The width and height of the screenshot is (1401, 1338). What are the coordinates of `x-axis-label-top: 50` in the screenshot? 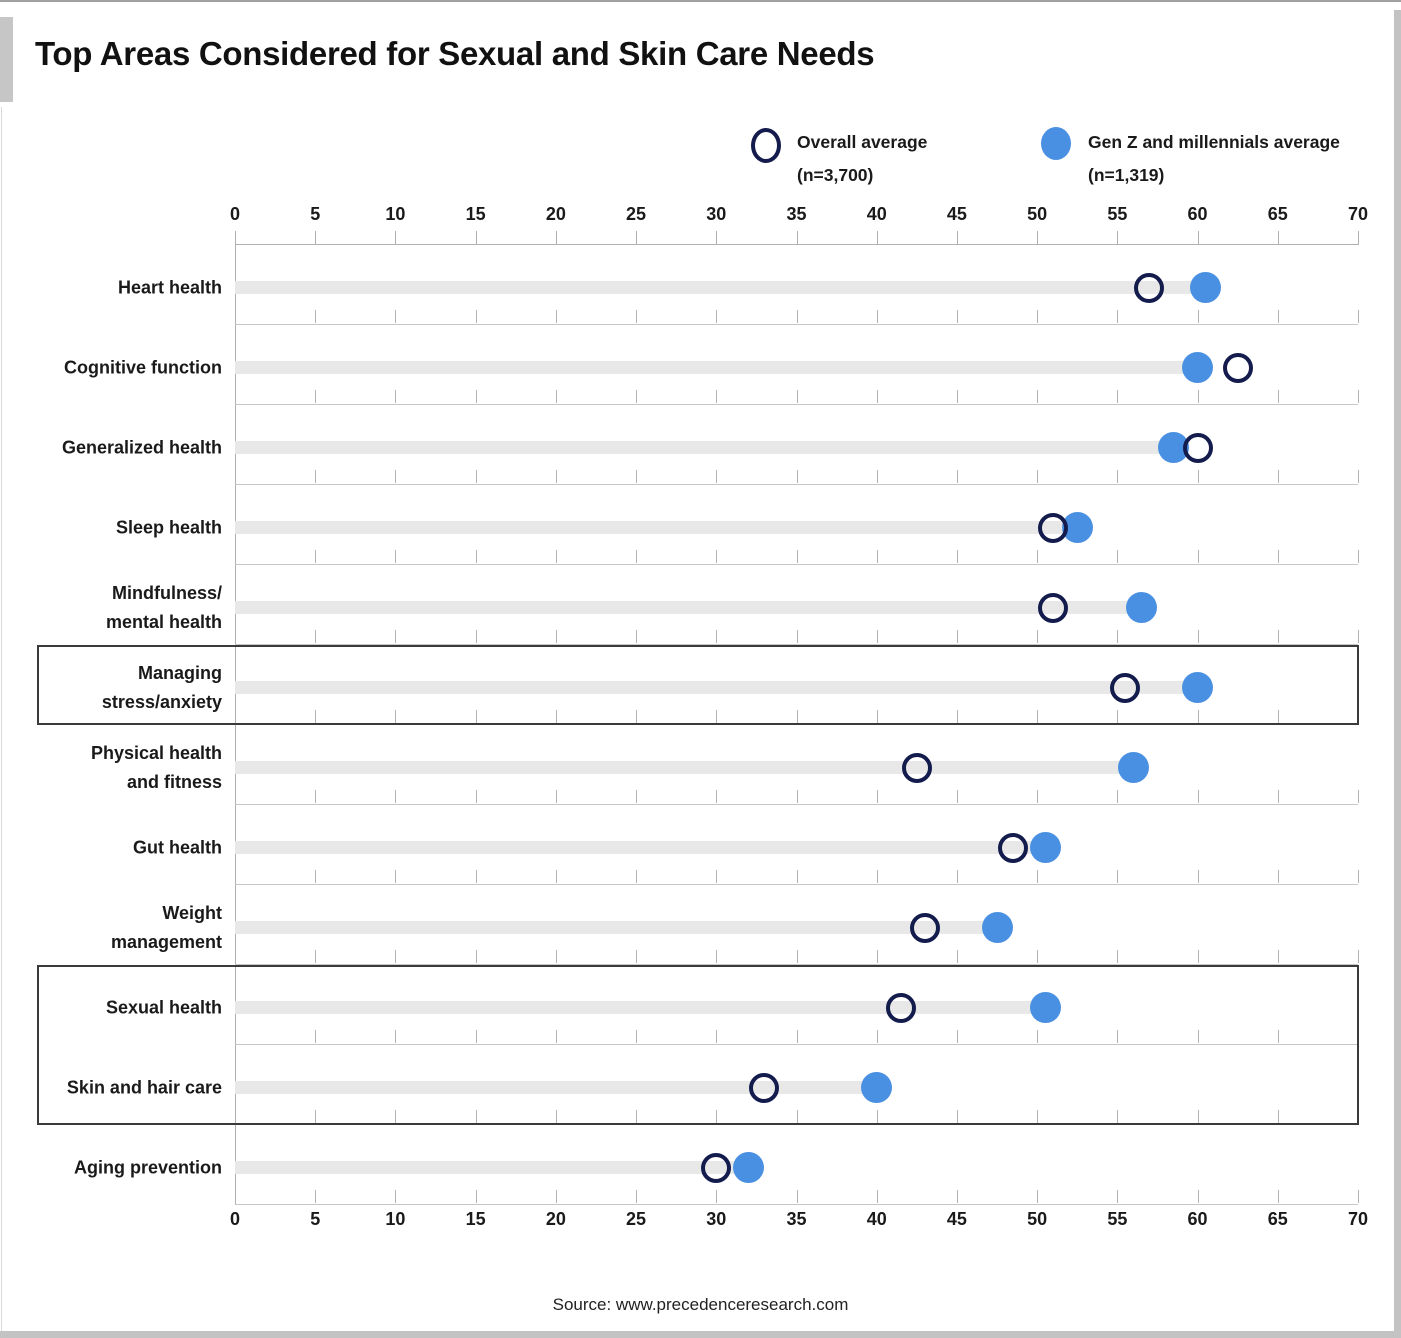 It's located at (1037, 214).